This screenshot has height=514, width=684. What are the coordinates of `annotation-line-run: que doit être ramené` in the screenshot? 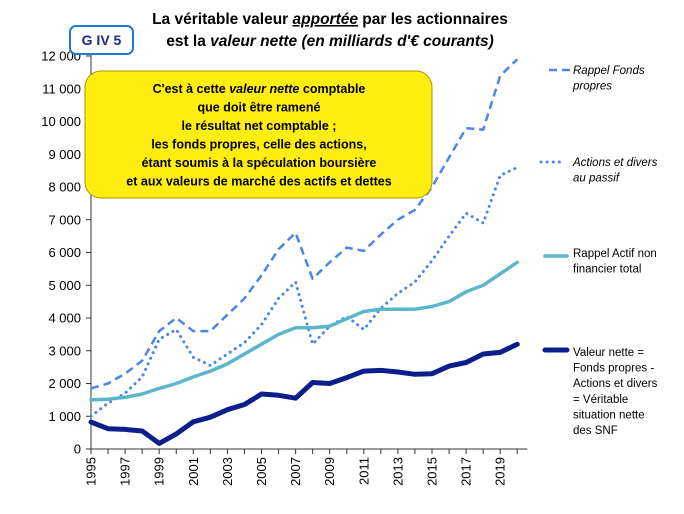 It's located at (259, 108).